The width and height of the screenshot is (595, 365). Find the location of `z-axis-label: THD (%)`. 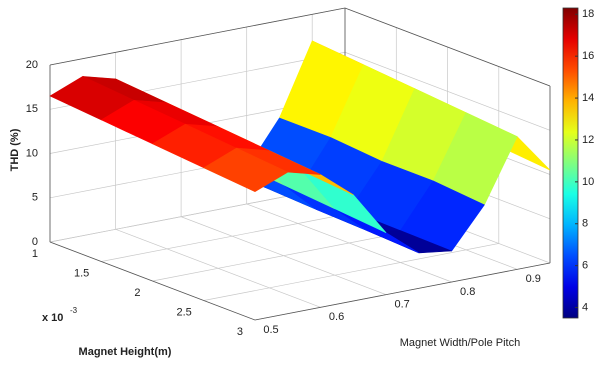

z-axis-label: THD (%) is located at coordinates (15, 149).